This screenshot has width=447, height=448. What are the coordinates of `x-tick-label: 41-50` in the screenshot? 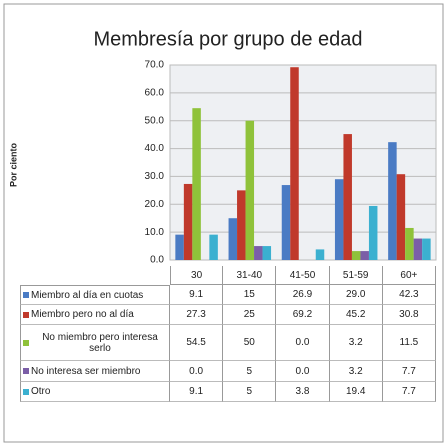 It's located at (303, 275).